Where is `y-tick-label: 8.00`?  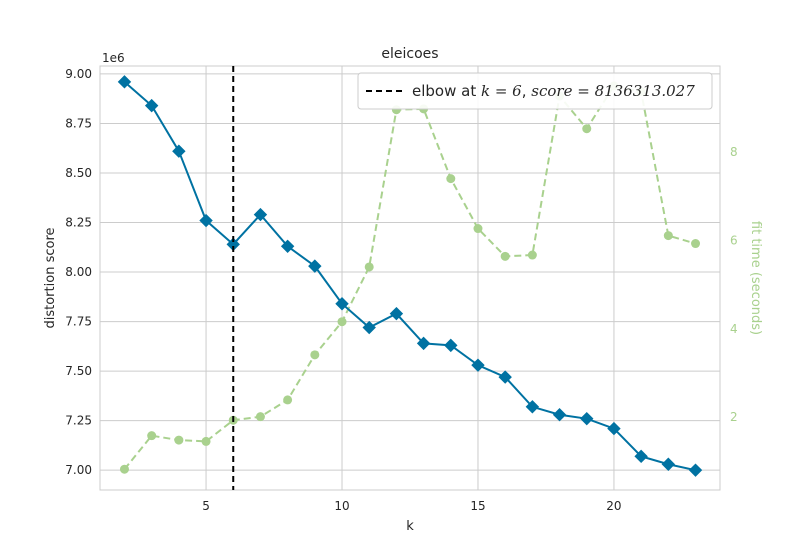
y-tick-label: 8.00 is located at coordinates (78, 272).